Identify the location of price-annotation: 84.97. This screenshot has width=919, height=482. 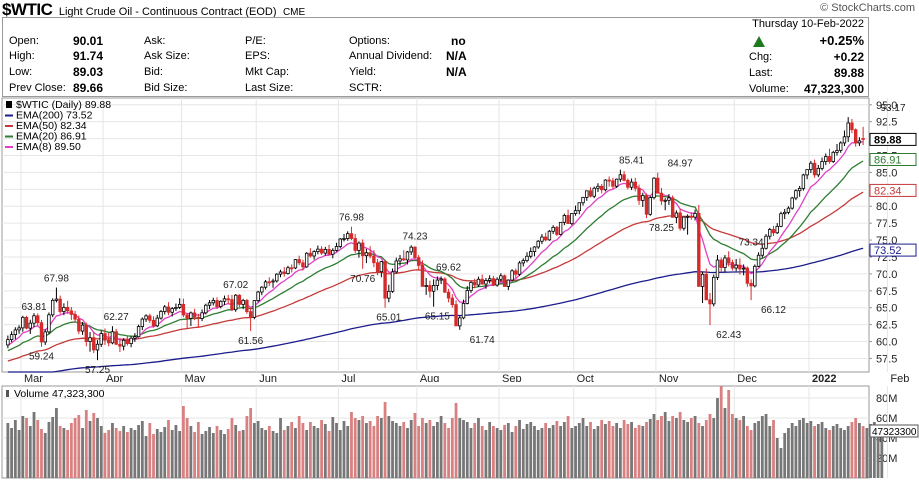
(680, 164).